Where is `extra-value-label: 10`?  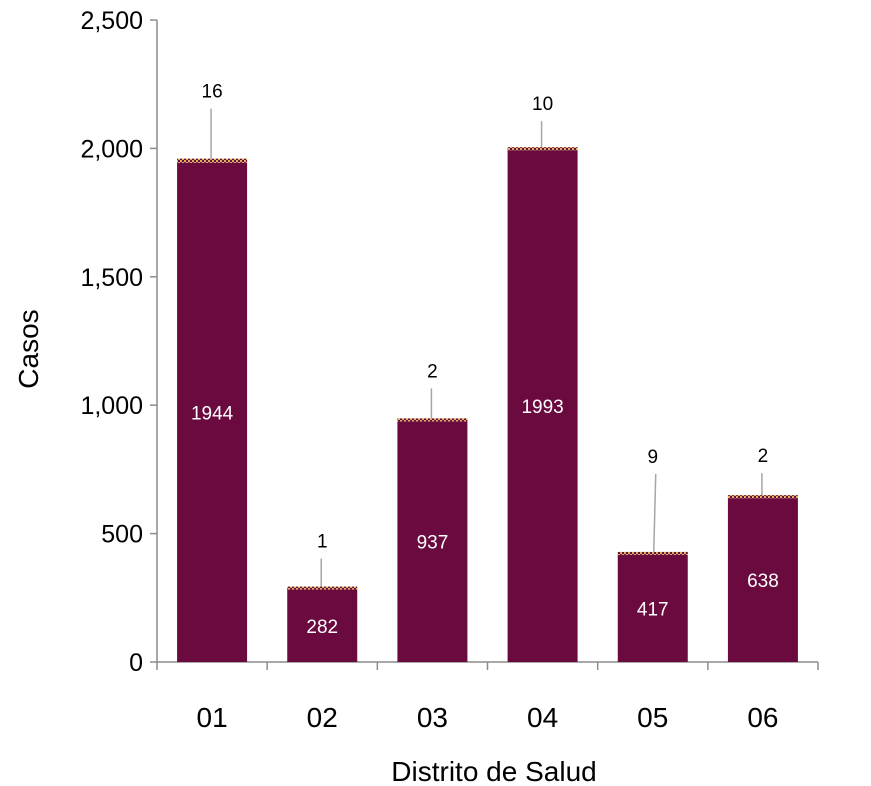
extra-value-label: 10 is located at coordinates (542, 104).